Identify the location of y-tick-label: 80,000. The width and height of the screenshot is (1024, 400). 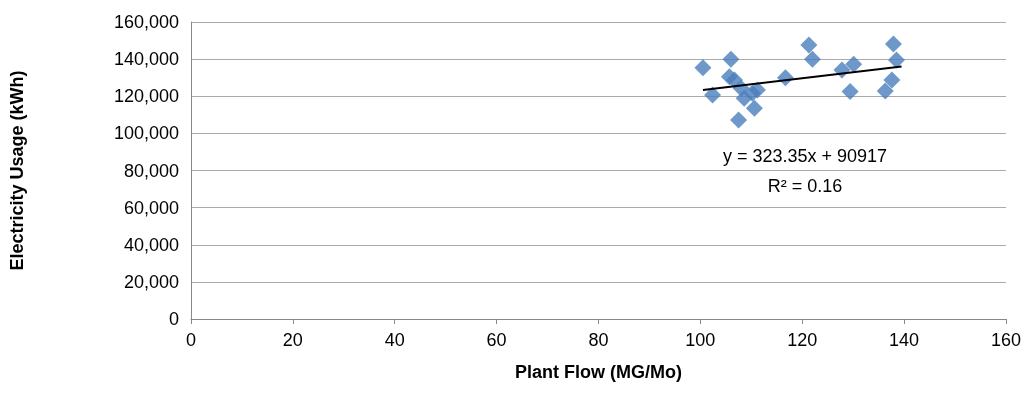
(151, 170).